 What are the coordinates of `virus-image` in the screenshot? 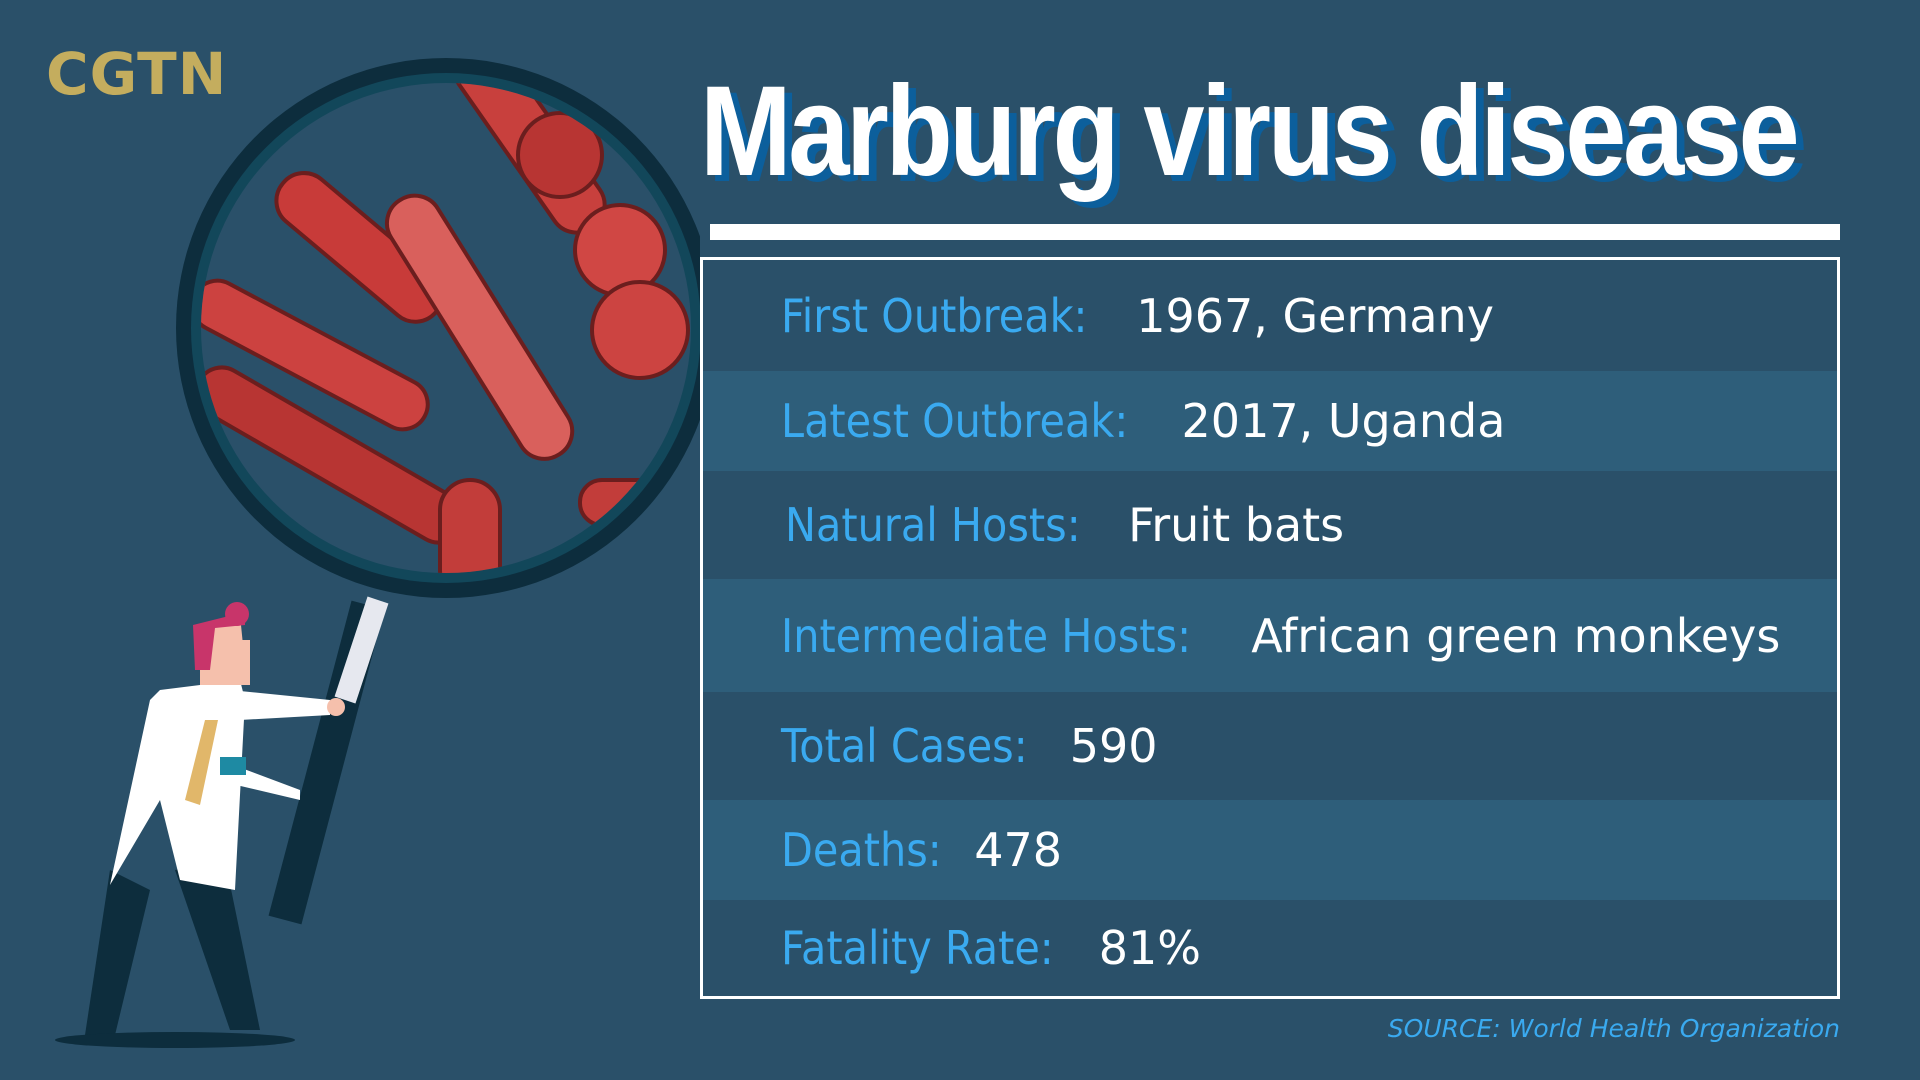 It's located at (445, 328).